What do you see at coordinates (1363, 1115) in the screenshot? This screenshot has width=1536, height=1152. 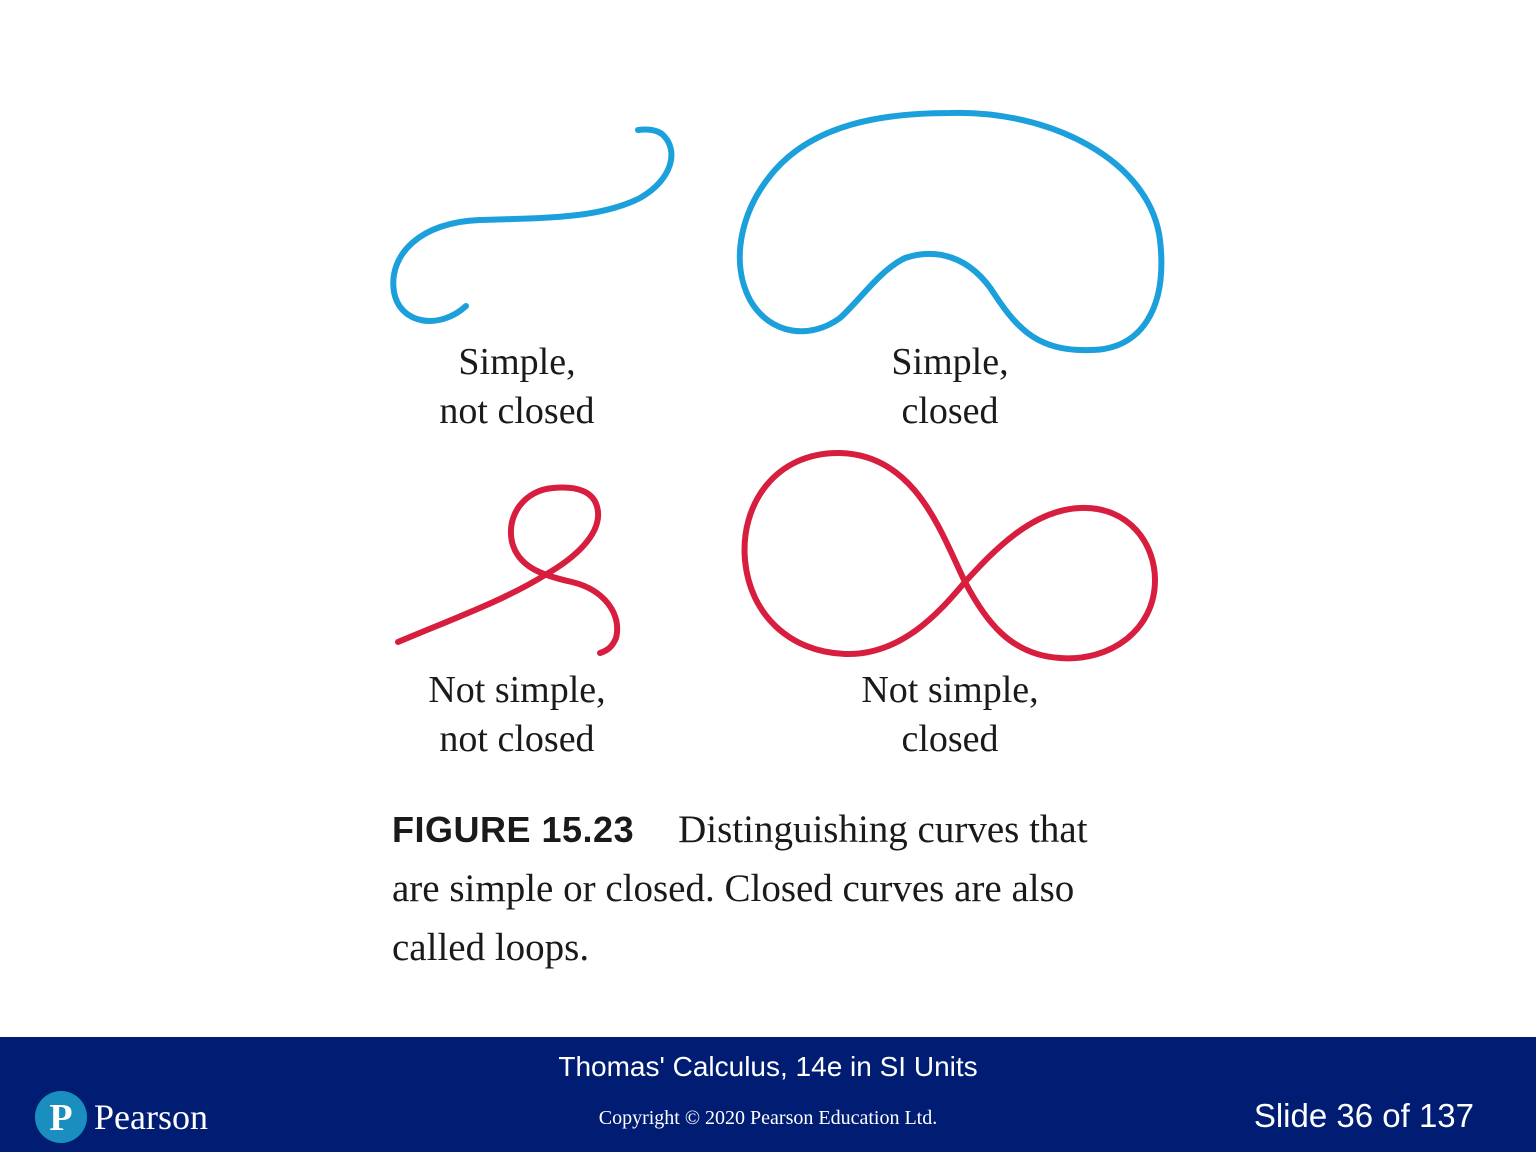 I see `slide-number: Slide 36 of 137` at bounding box center [1363, 1115].